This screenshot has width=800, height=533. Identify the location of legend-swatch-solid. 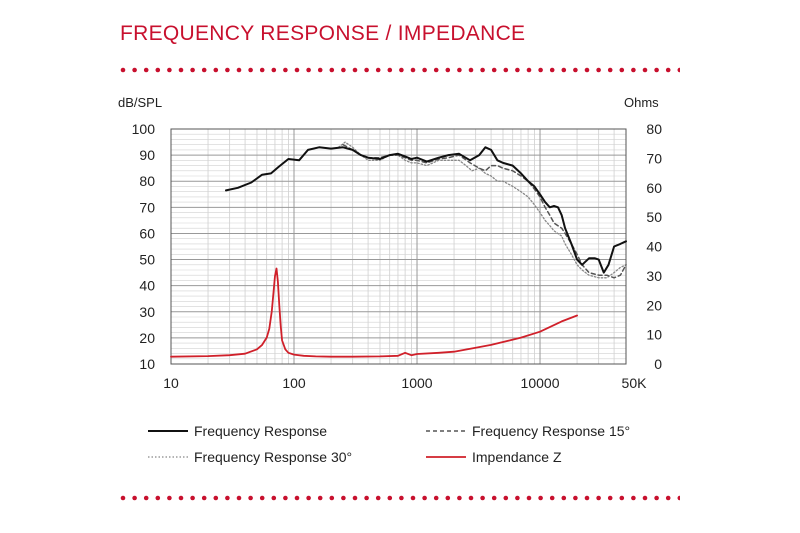
(168, 431).